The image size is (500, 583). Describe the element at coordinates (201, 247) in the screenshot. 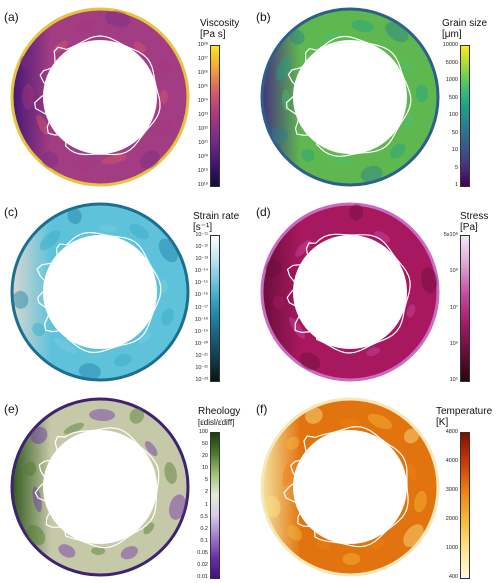

I see `colorbar-tick-label: 10⁻¹²` at that location.